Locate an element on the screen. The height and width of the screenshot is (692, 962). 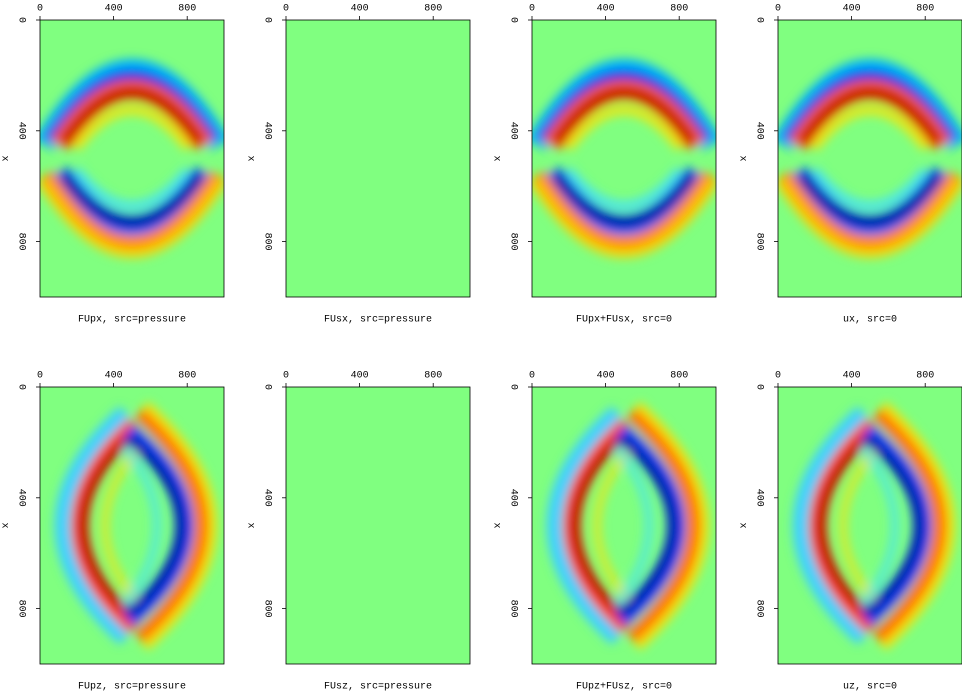
panel: 0 400 800 0 400 800 x FUpz+FUsz, src=0 is located at coordinates (603, 531).